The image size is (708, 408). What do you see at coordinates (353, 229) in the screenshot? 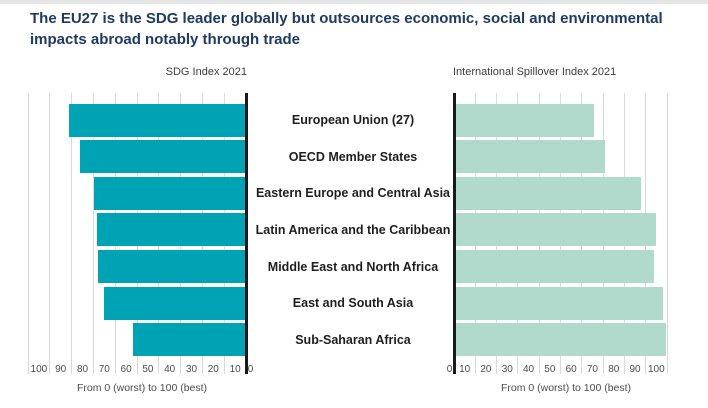
I see `category-label-latin-america-and-the-caribbean: Latin America and the Caribbean` at bounding box center [353, 229].